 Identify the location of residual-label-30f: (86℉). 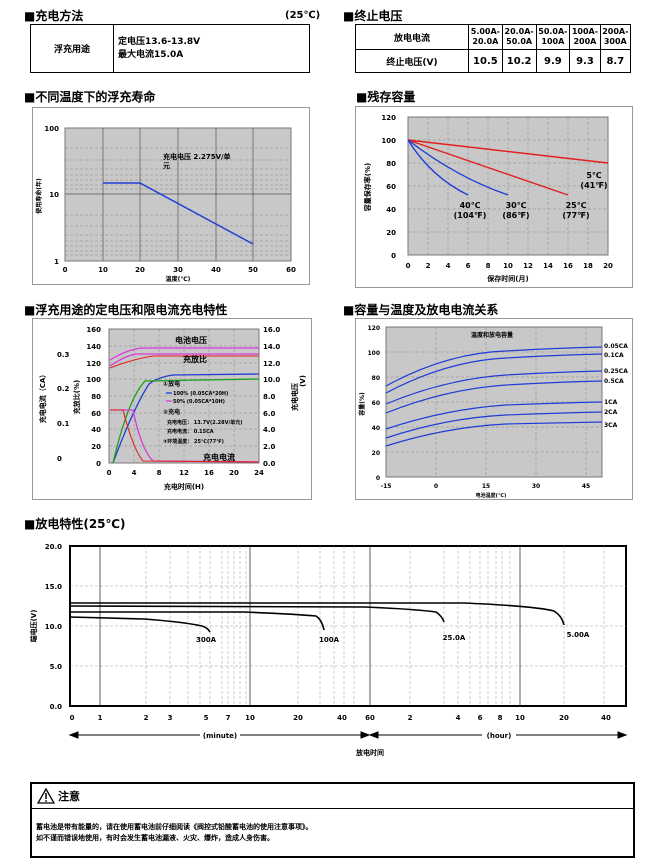
(515, 215).